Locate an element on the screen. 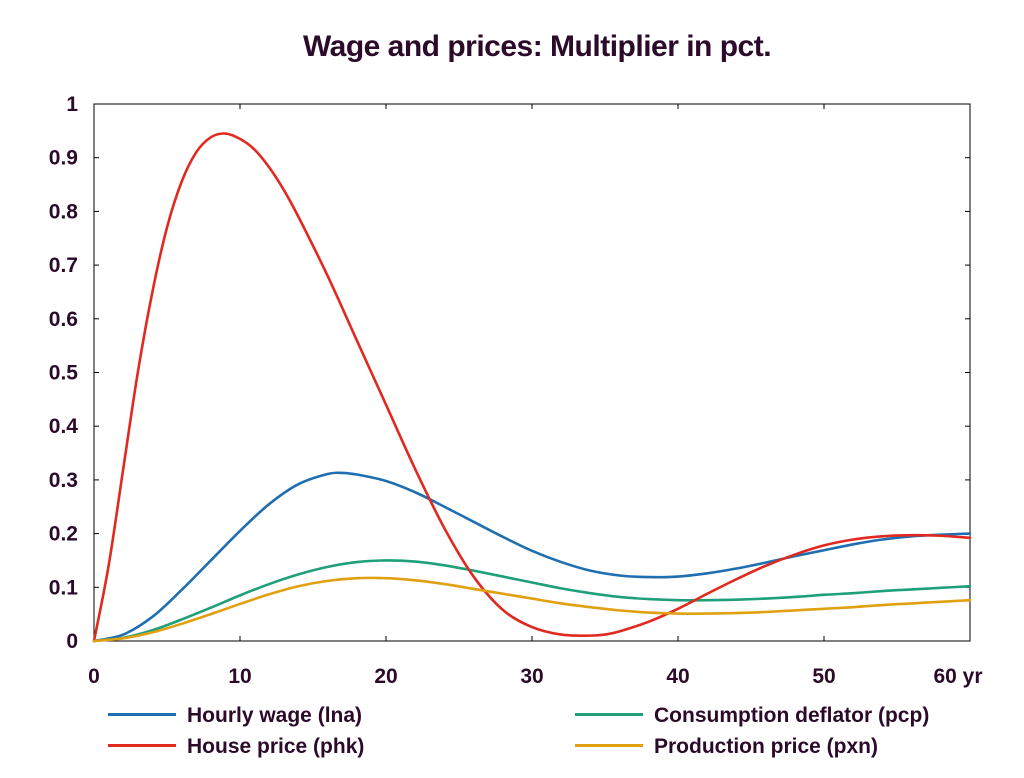 The width and height of the screenshot is (1024, 778). series-line-pcp is located at coordinates (532, 601).